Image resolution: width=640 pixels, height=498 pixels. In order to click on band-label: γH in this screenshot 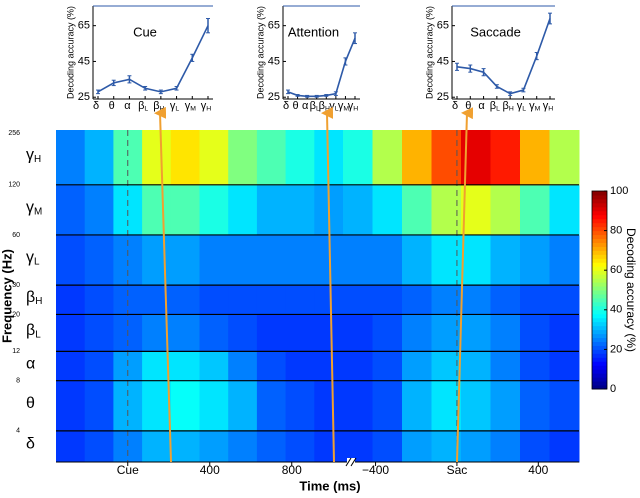, I will do `click(33, 156)`.